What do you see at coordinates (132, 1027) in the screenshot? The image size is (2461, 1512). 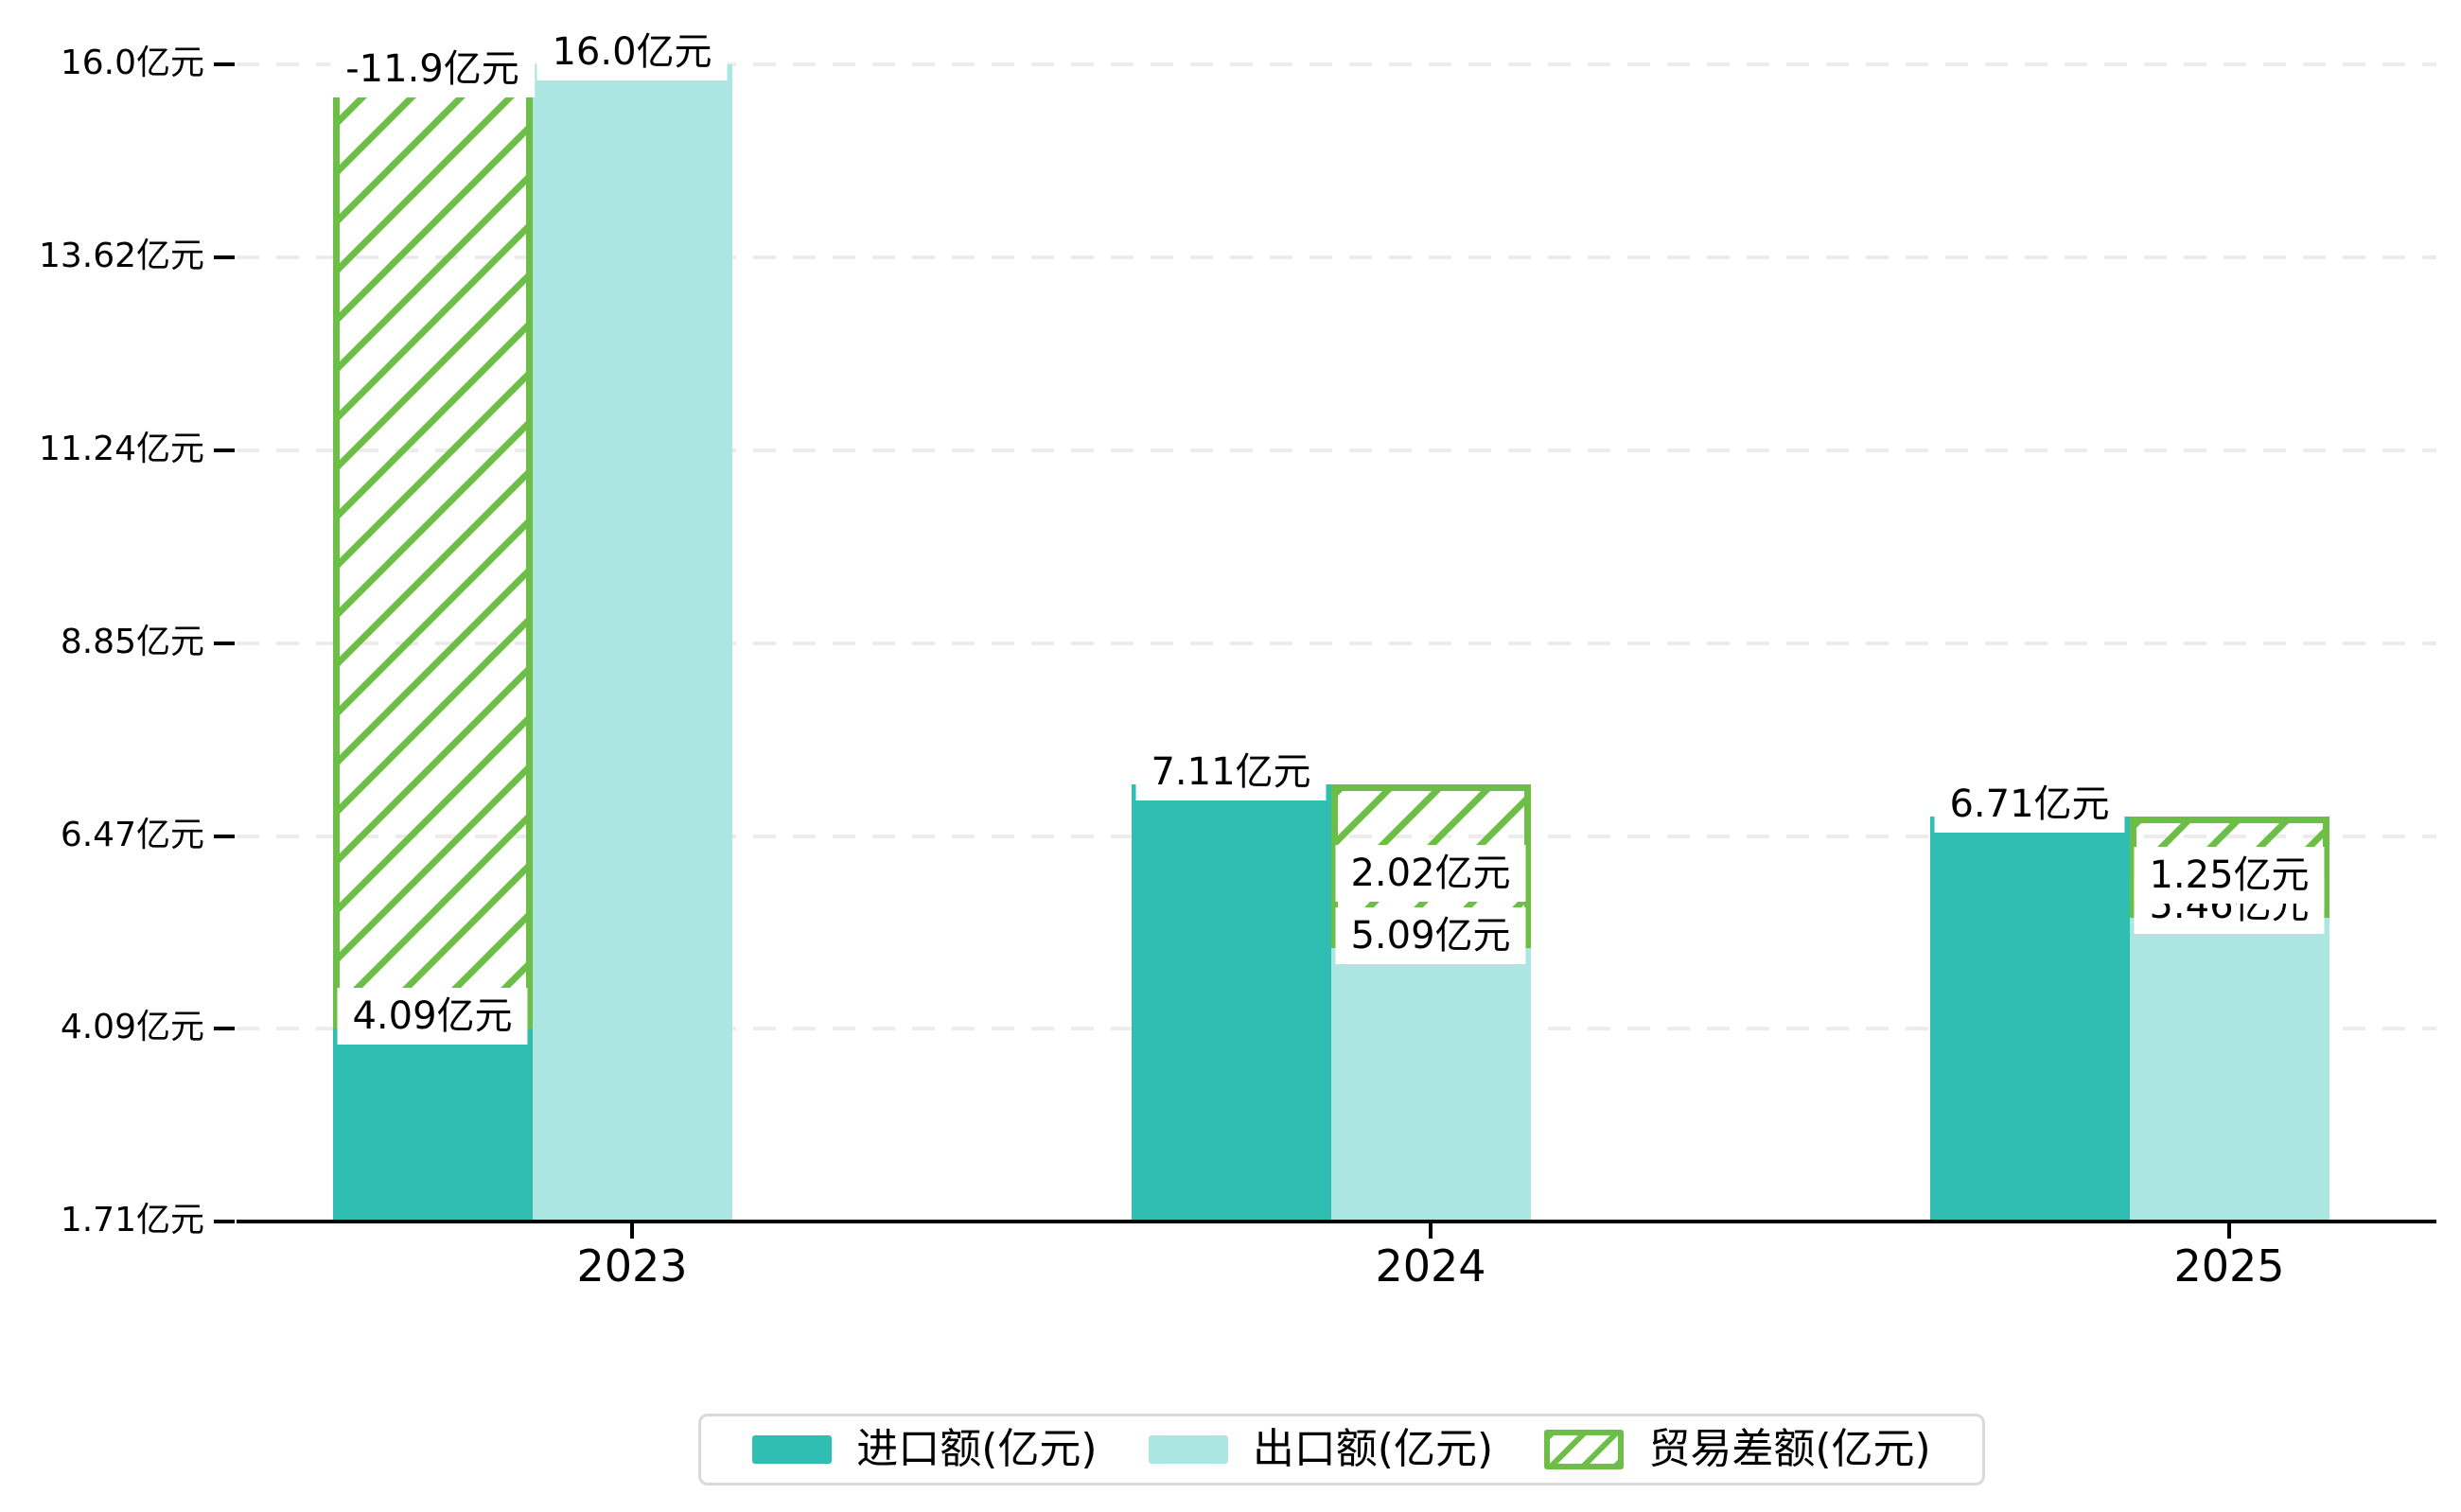 I see `y-axis-tick-label: 4.09亿元` at bounding box center [132, 1027].